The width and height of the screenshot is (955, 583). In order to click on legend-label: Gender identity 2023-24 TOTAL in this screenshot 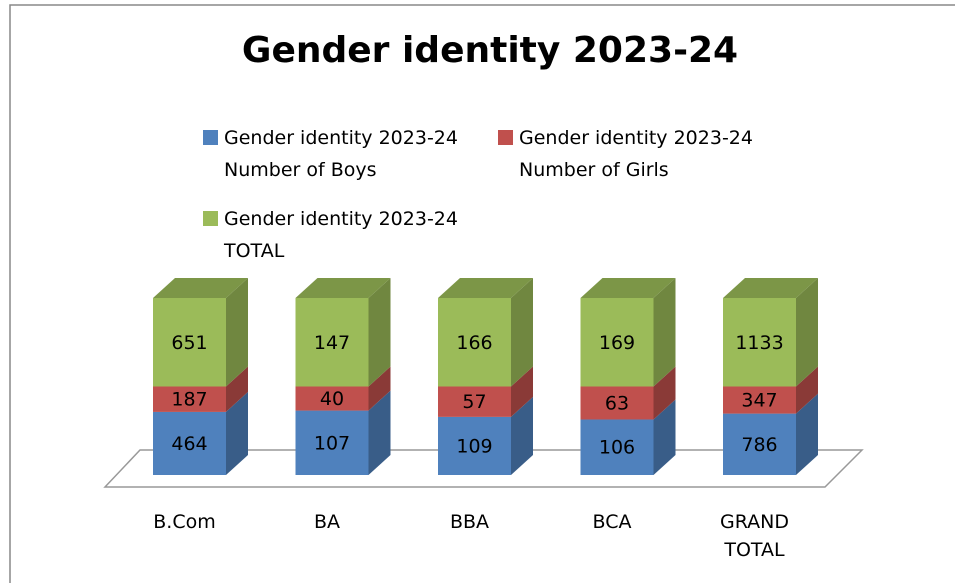, I will do `click(341, 235)`.